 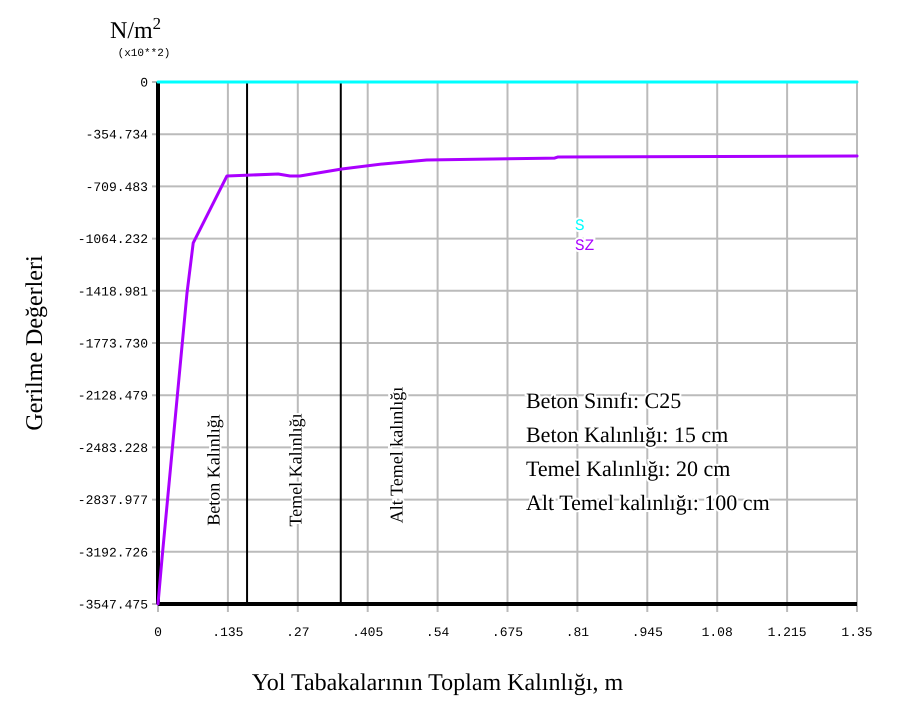 I want to click on annotation: Alt Temel kalınlığı, so click(x=396, y=455).